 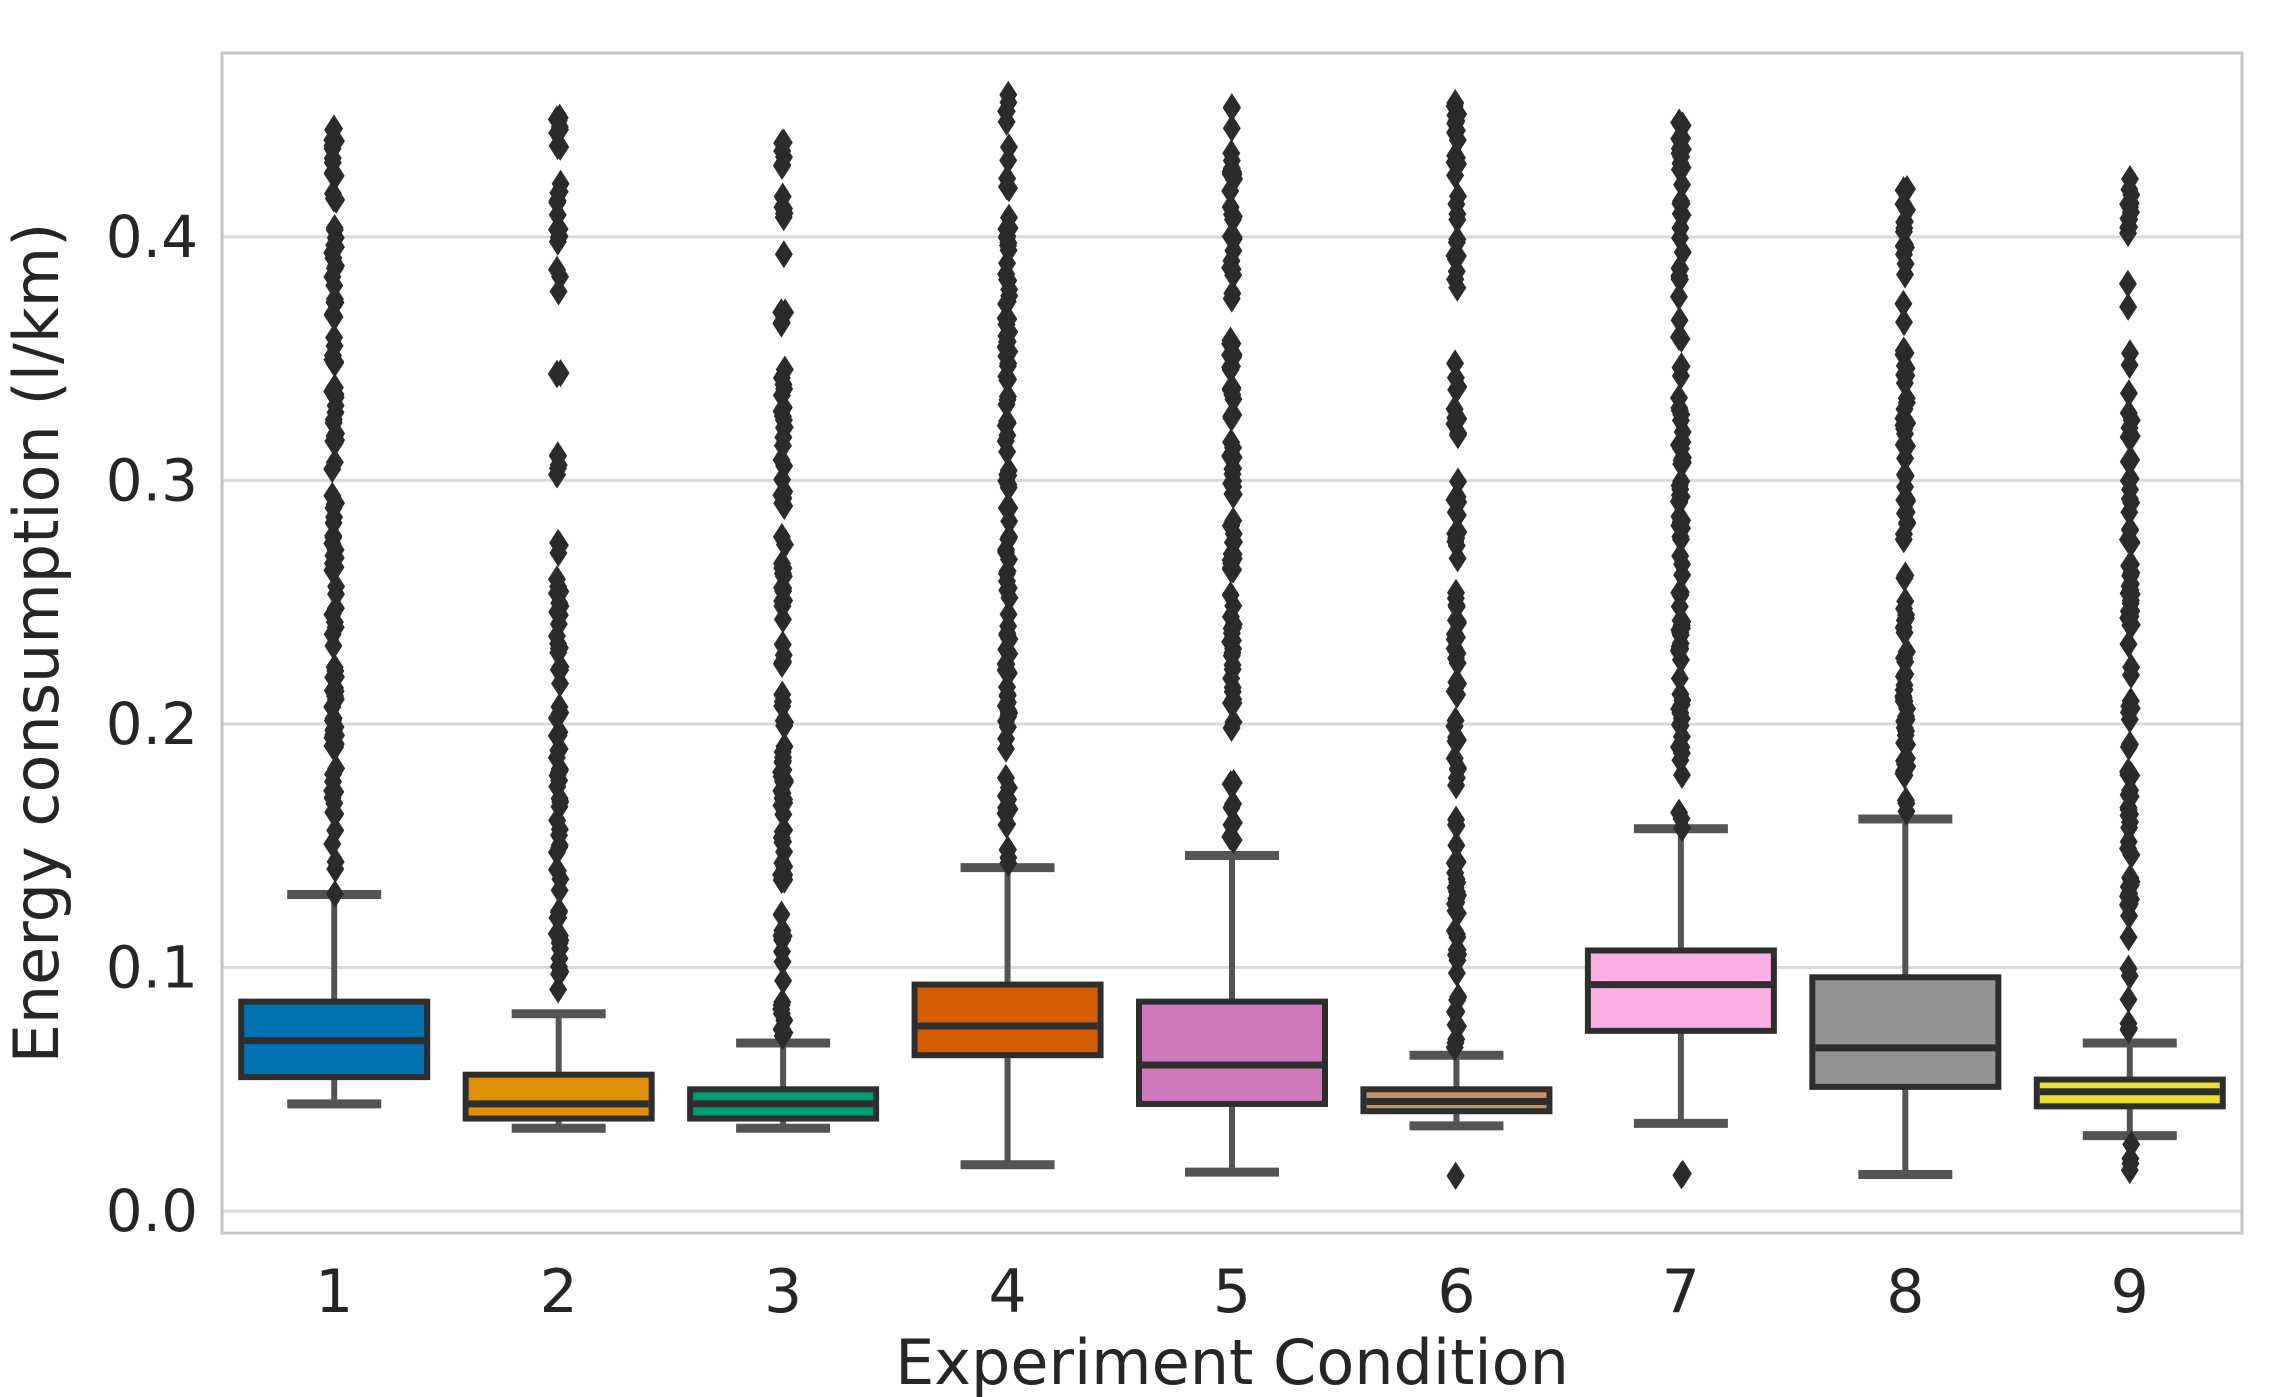 What do you see at coordinates (1456, 1292) in the screenshot?
I see `x-tick-label: 6` at bounding box center [1456, 1292].